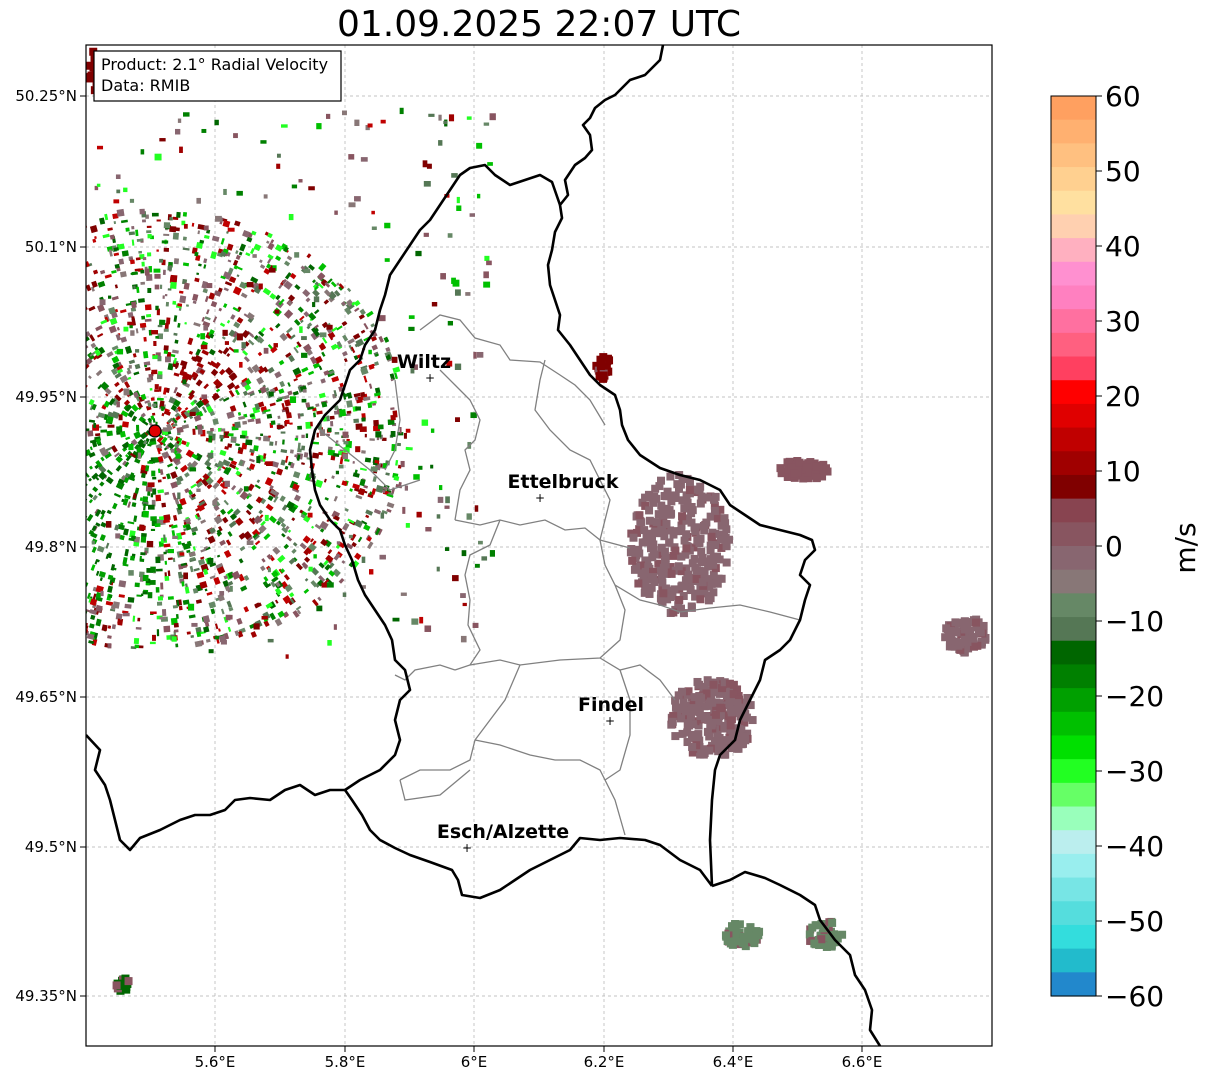  What do you see at coordinates (540, 498) in the screenshot?
I see `city-marker: +` at bounding box center [540, 498].